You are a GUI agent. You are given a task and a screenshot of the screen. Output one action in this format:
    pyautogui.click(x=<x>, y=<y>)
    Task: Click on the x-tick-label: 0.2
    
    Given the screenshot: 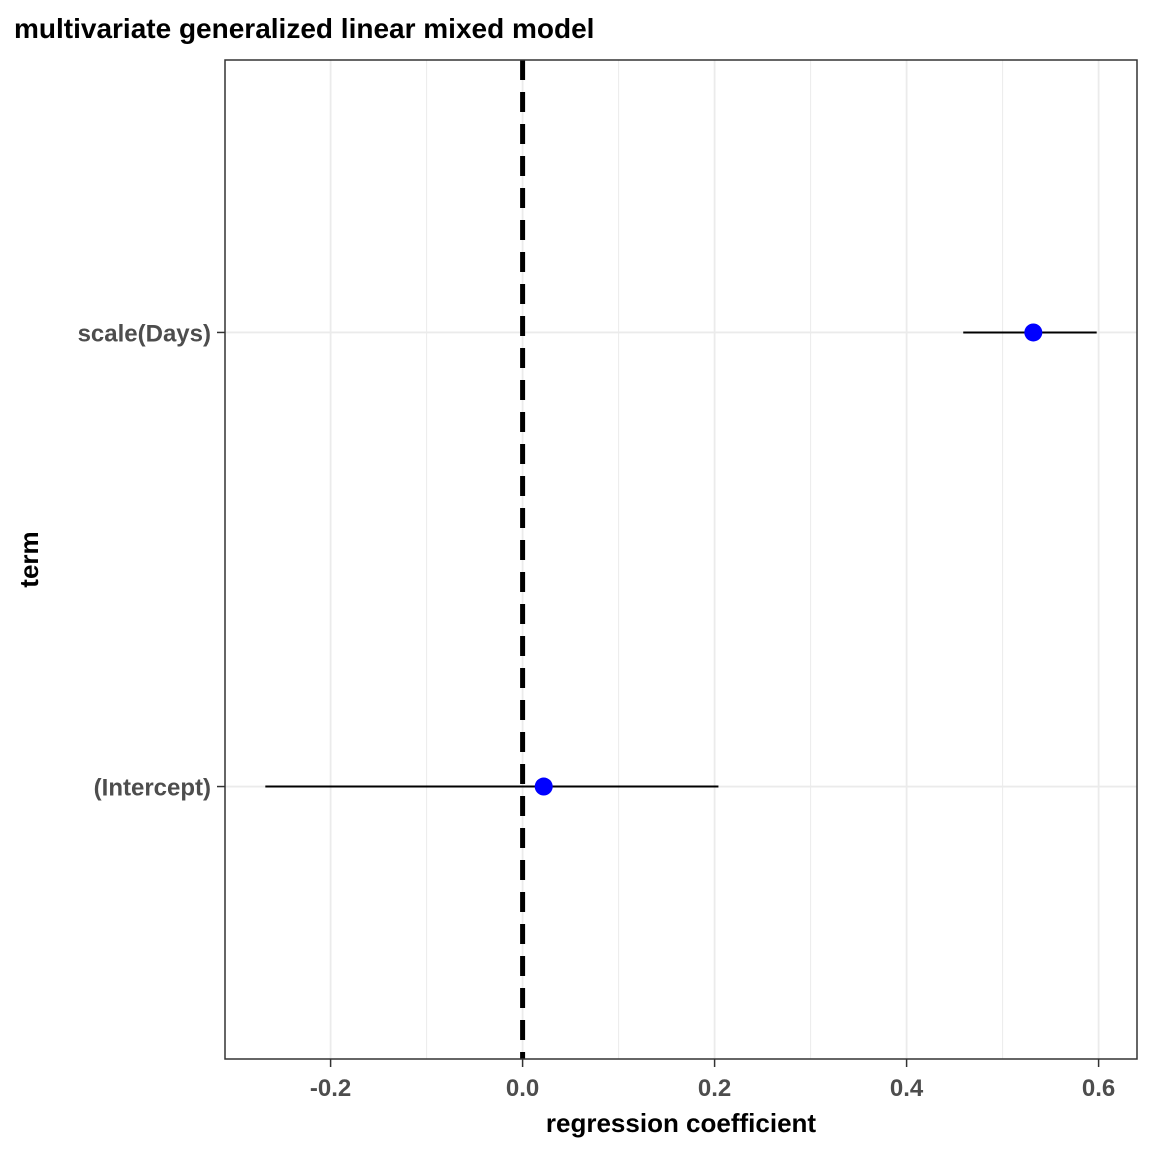 What is the action you would take?
    pyautogui.click(x=714, y=1088)
    